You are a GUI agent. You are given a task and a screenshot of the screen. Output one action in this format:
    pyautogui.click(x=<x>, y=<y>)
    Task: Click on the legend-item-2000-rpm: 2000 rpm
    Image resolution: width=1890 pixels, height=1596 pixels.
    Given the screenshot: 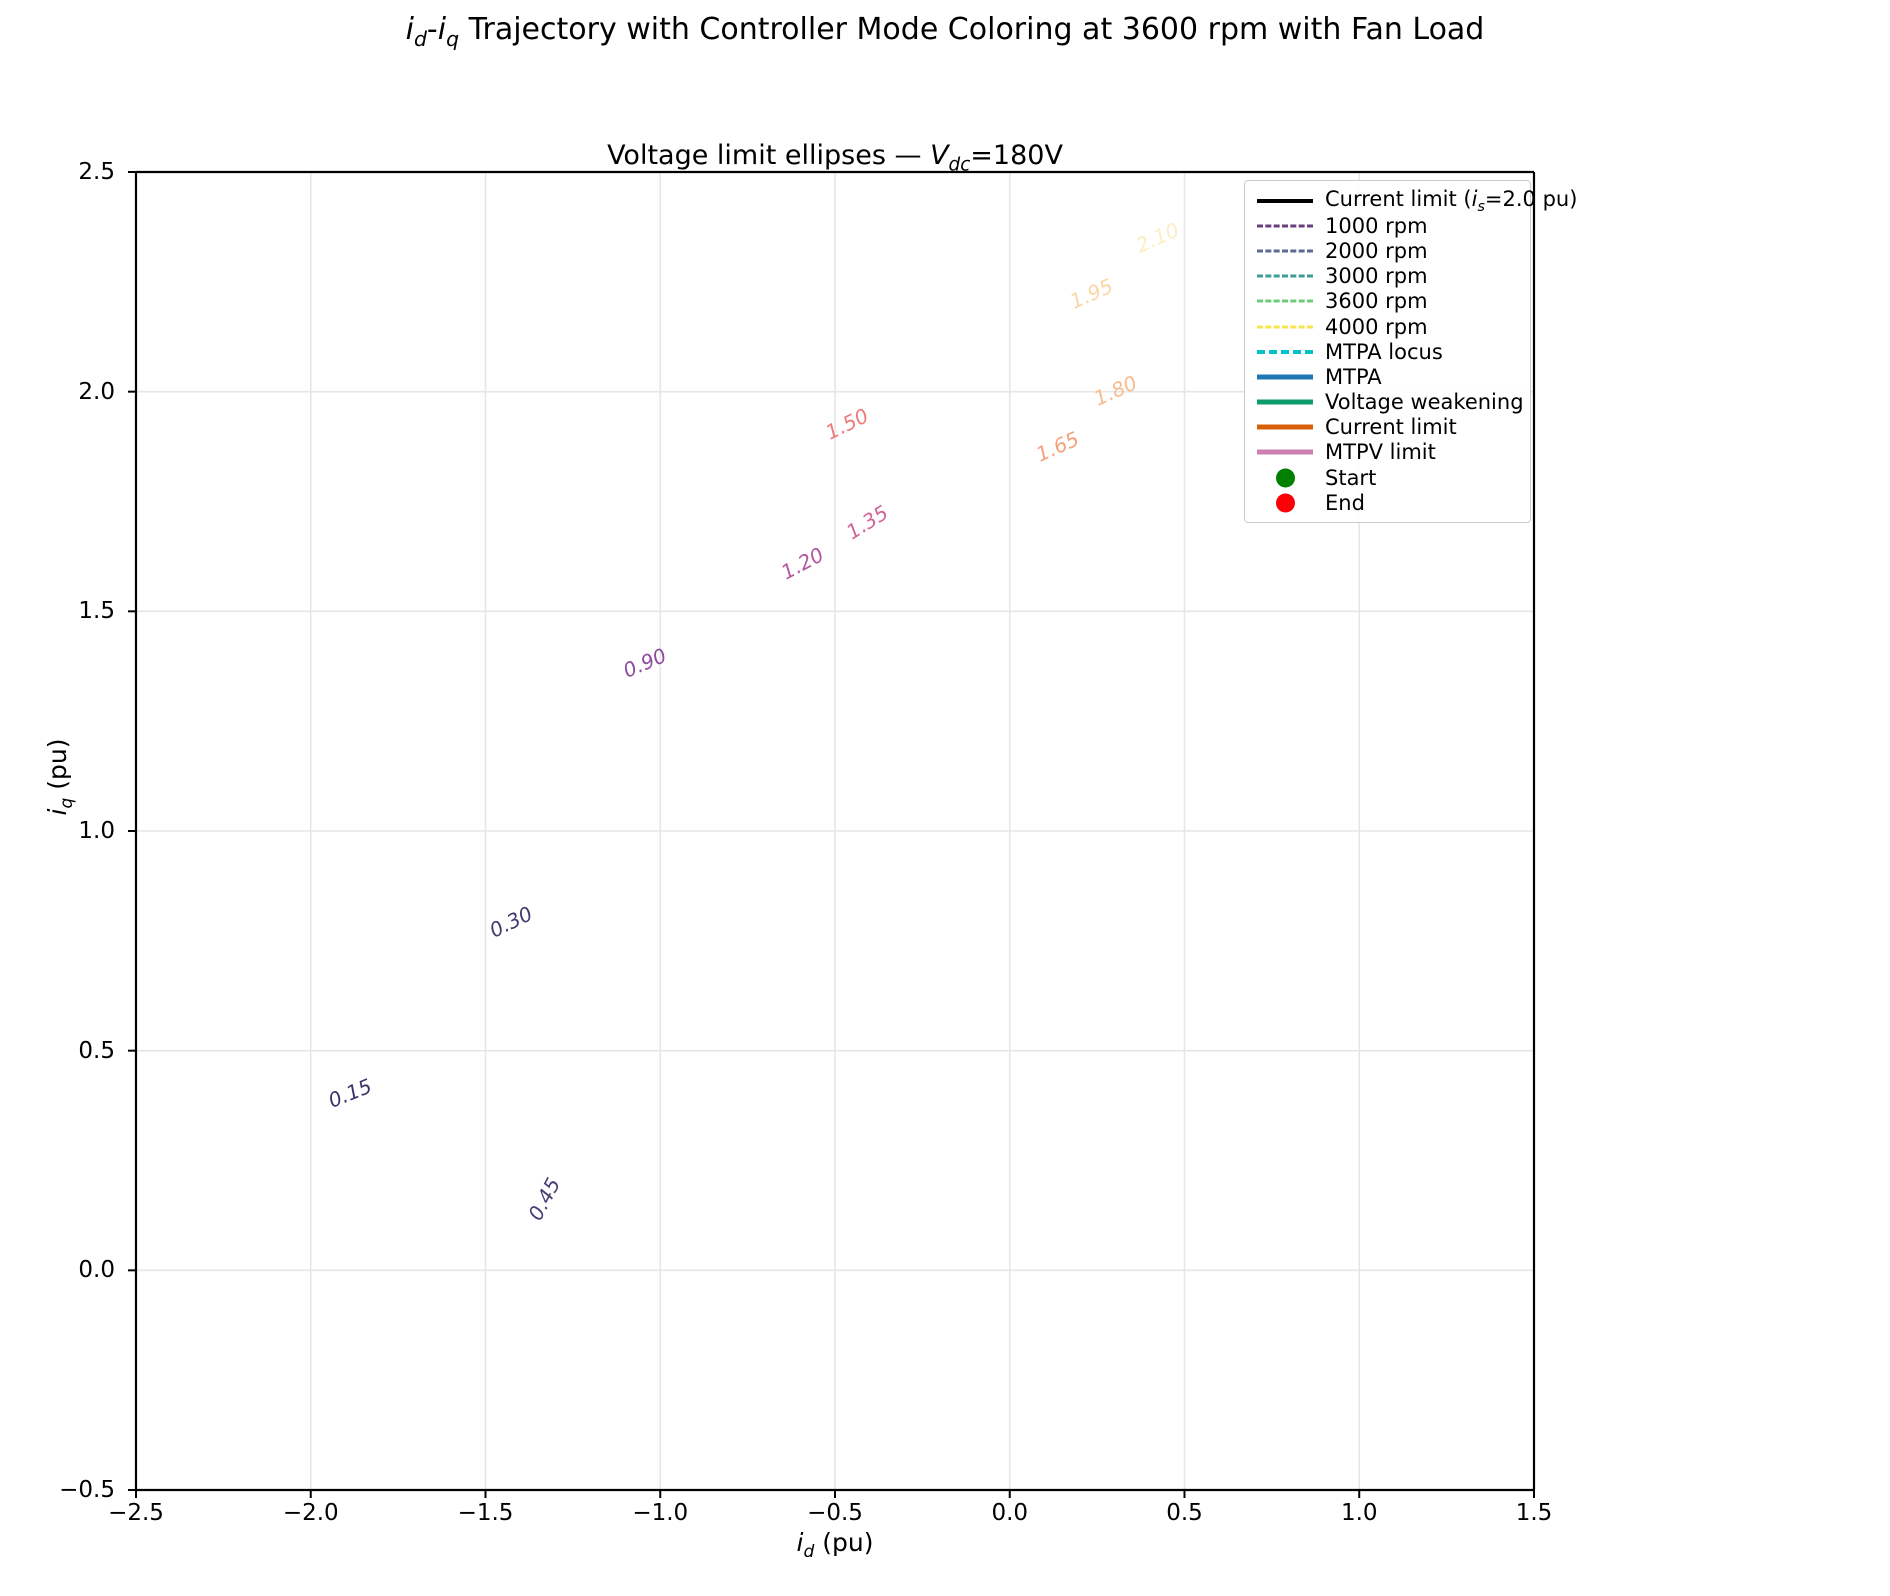 What is the action you would take?
    pyautogui.click(x=1387, y=250)
    